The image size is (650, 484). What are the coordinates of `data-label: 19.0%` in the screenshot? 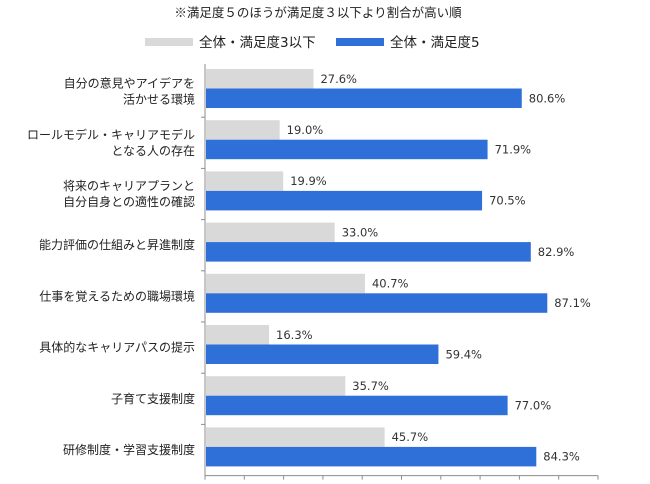 It's located at (305, 130).